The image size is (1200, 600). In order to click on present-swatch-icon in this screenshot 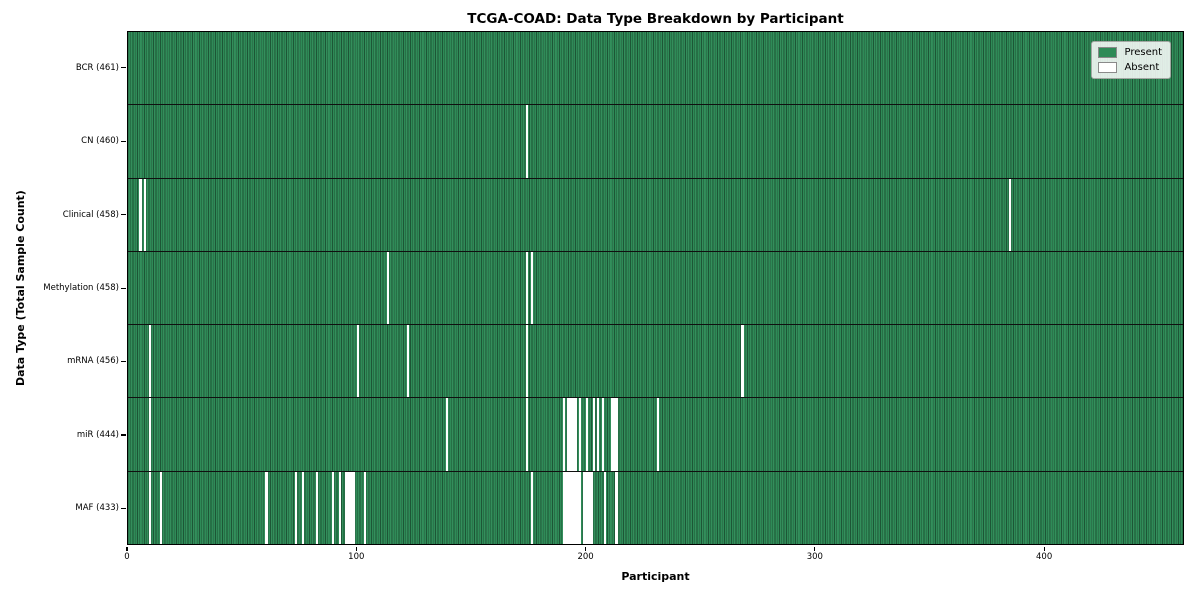, I will do `click(1108, 52)`.